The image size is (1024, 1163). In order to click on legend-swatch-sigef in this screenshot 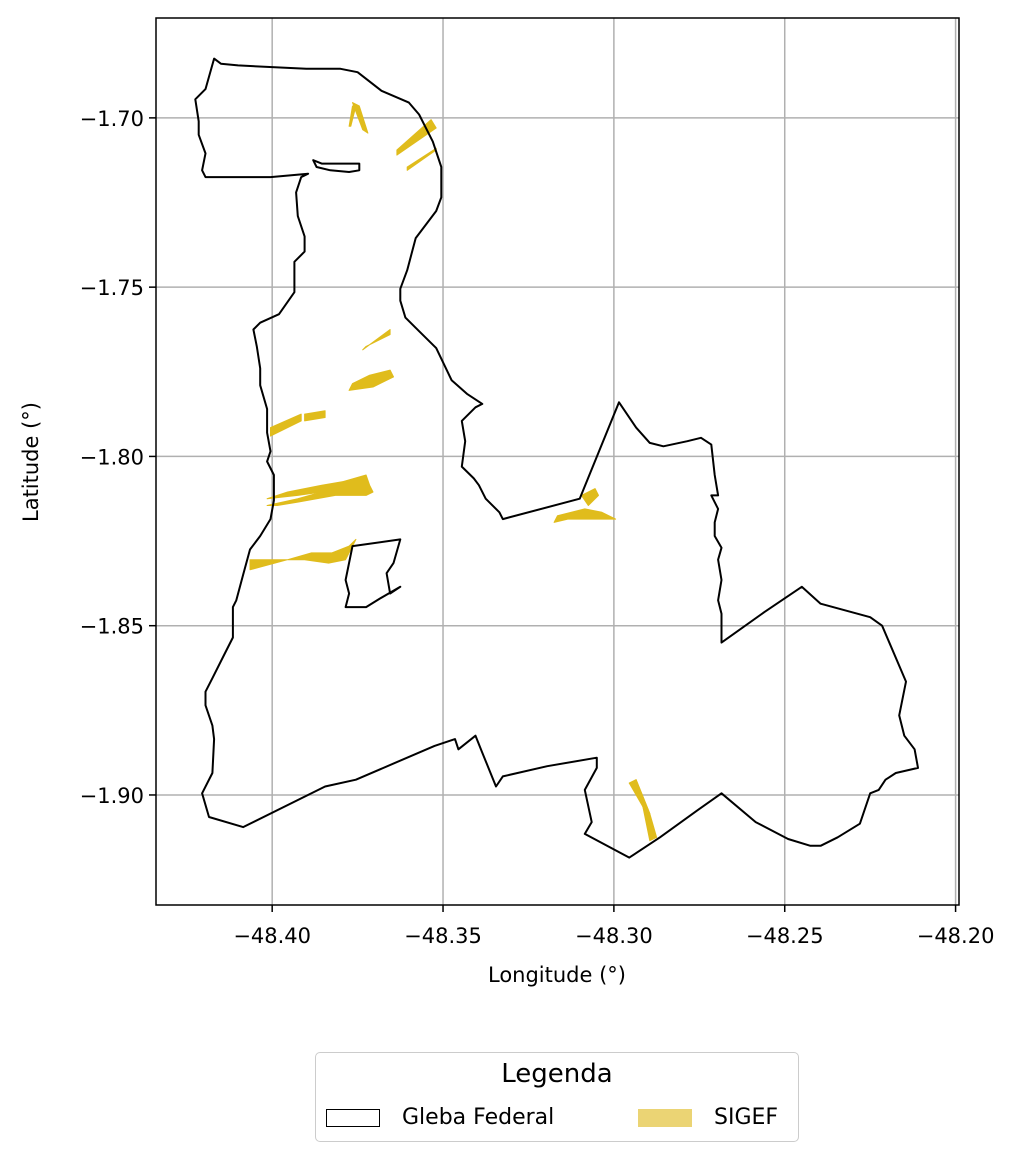, I will do `click(665, 1117)`.